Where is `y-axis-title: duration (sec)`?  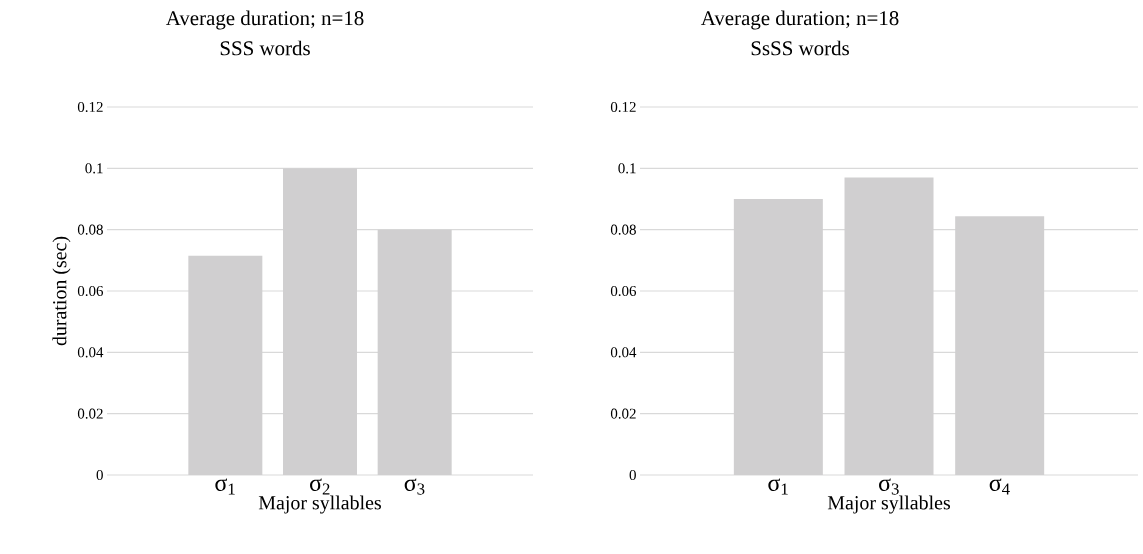
y-axis-title: duration (sec) is located at coordinates (61, 291).